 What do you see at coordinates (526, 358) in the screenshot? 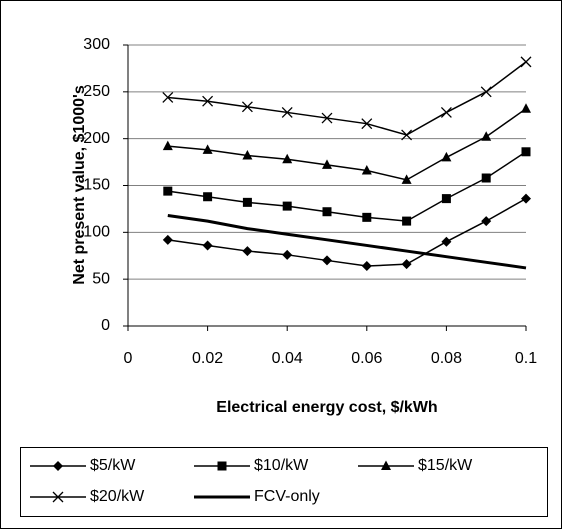
I see `x-tick-label: 0.1` at bounding box center [526, 358].